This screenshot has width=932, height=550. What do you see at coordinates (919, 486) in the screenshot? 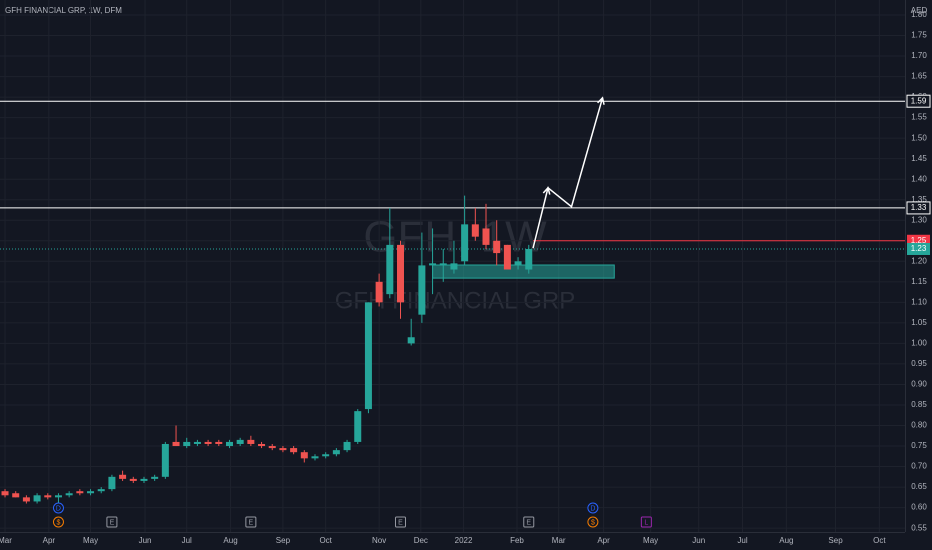
I see `y-tick-label: 0.65` at bounding box center [919, 486].